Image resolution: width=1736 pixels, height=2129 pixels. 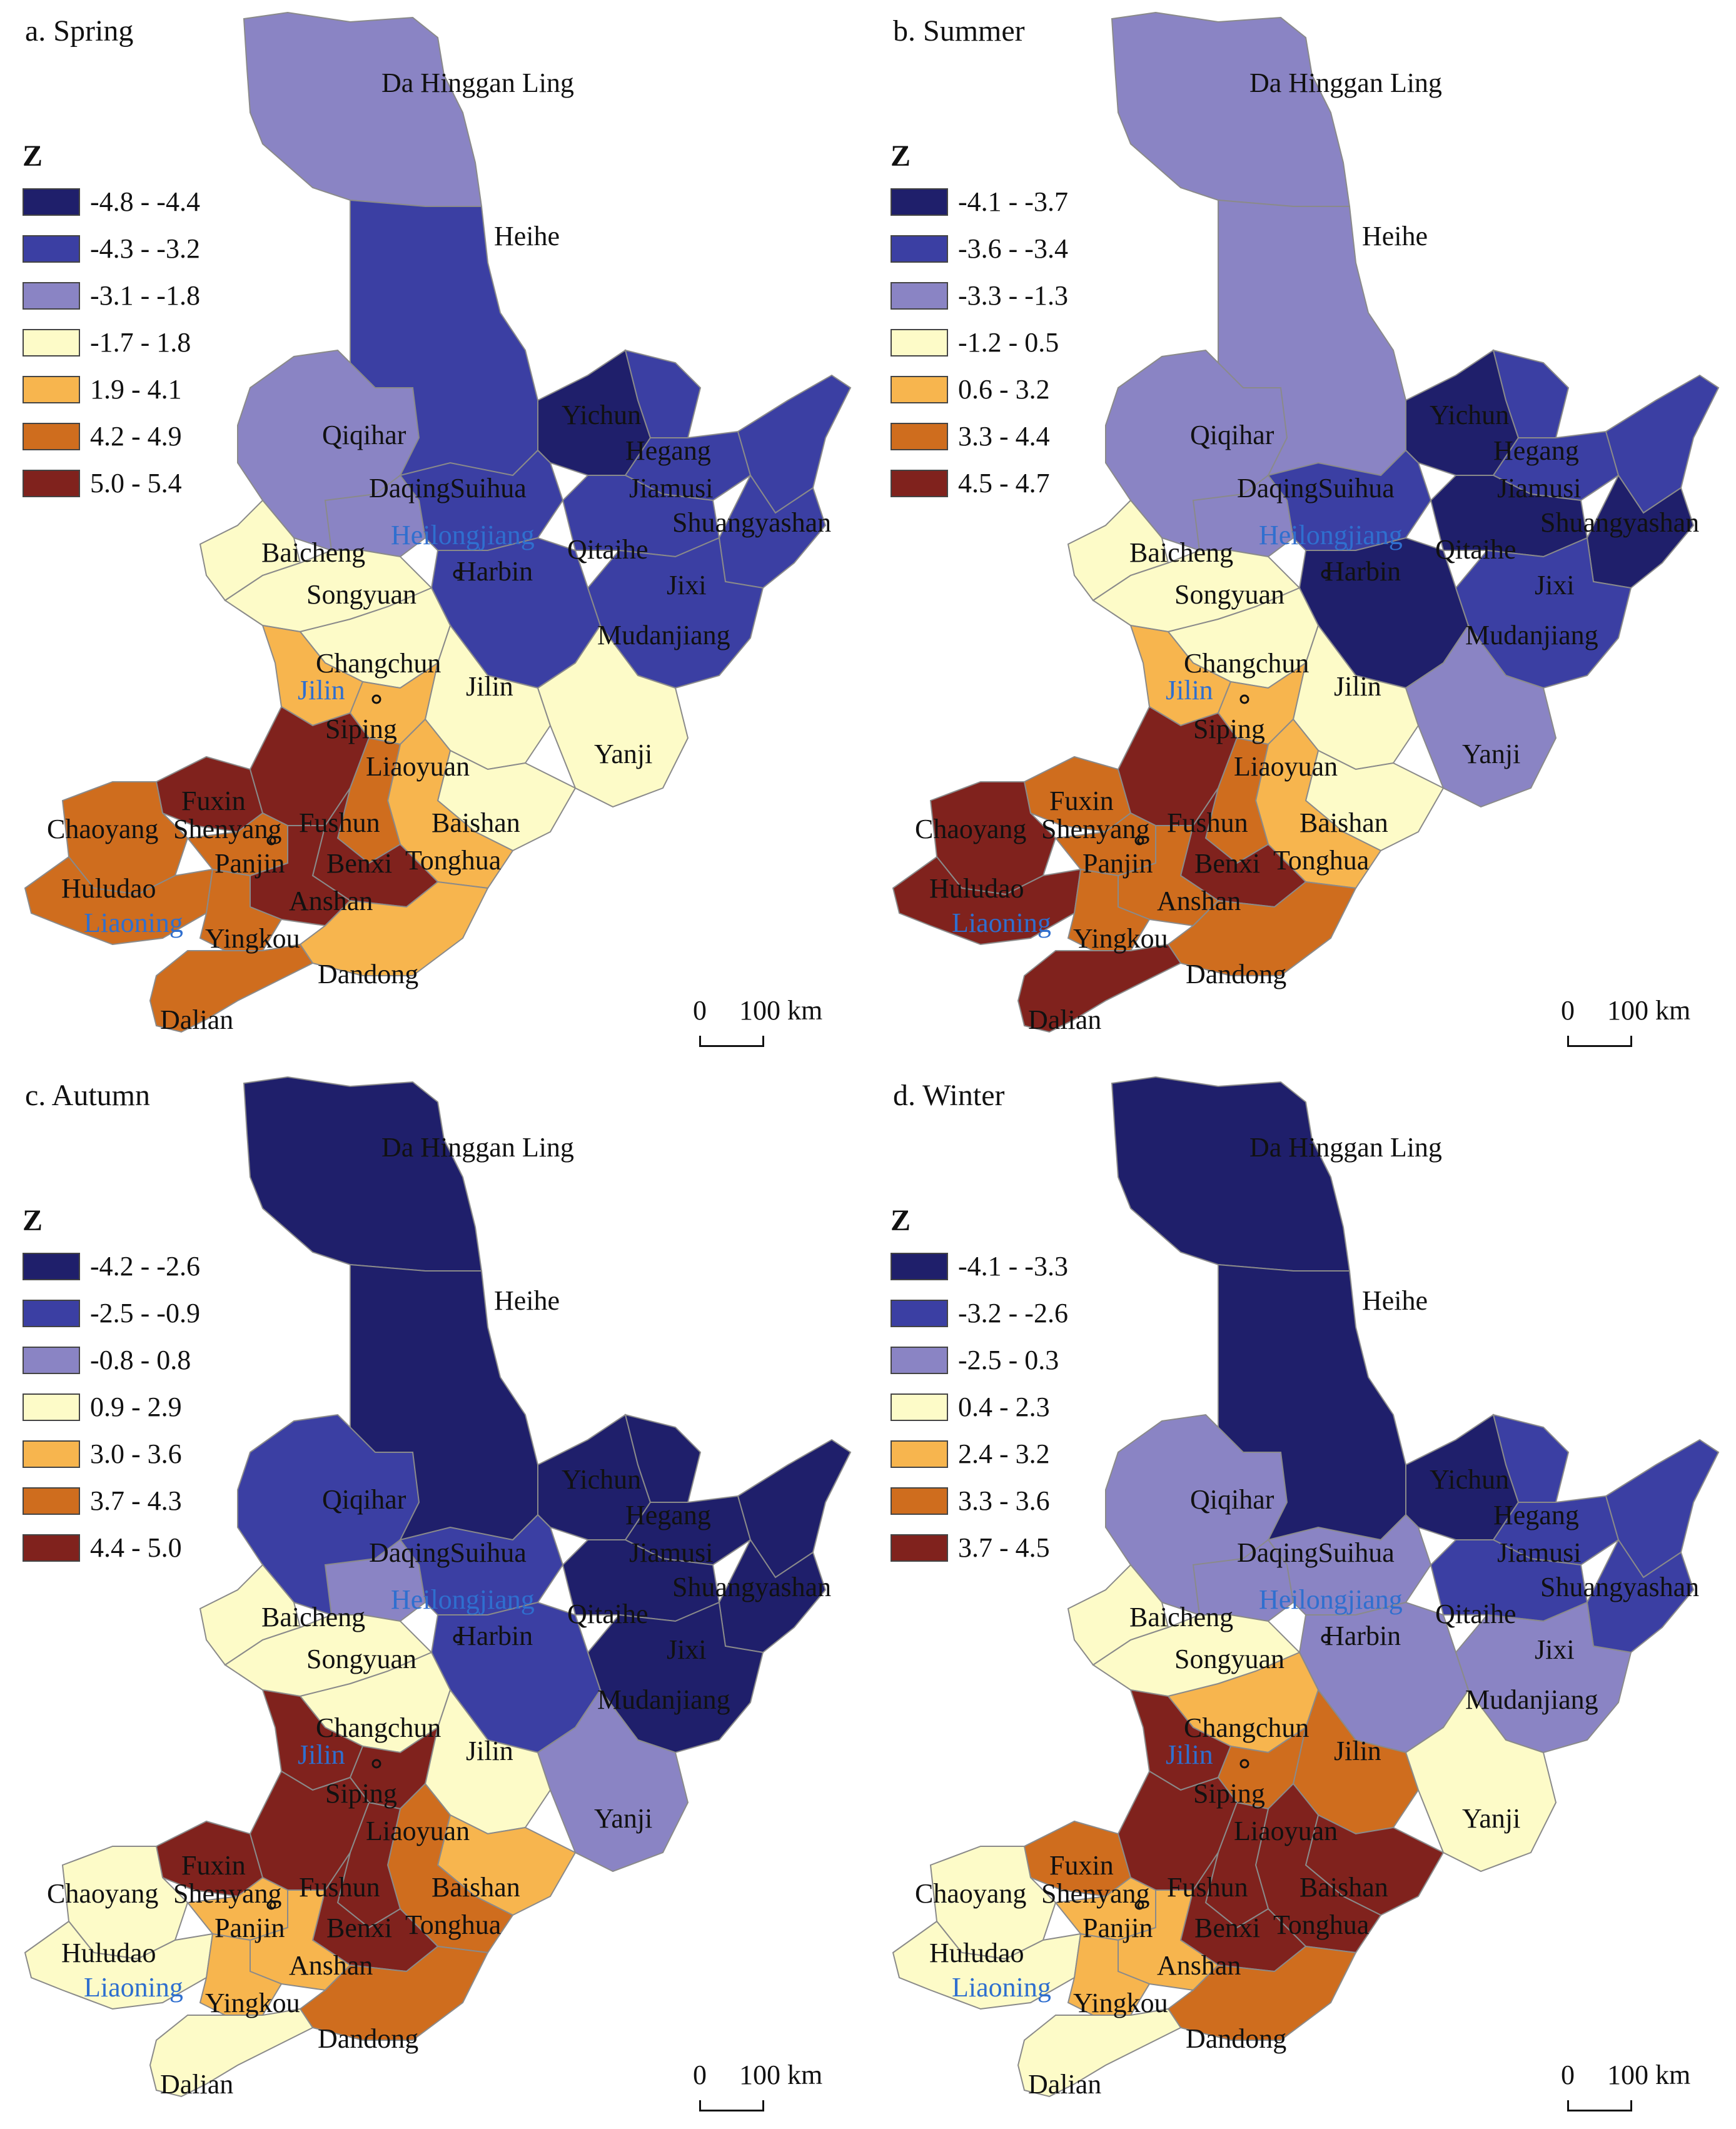 I want to click on legend-row: 5.0 - 5.4, so click(x=111, y=483).